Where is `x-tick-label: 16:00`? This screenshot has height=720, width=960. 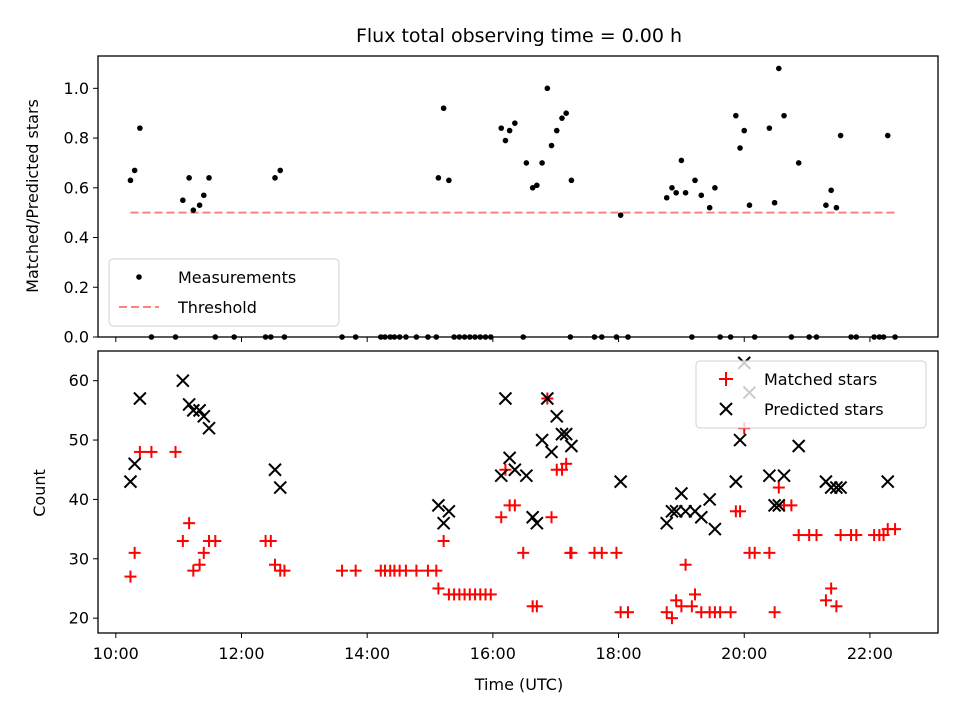
x-tick-label: 16:00 is located at coordinates (493, 653).